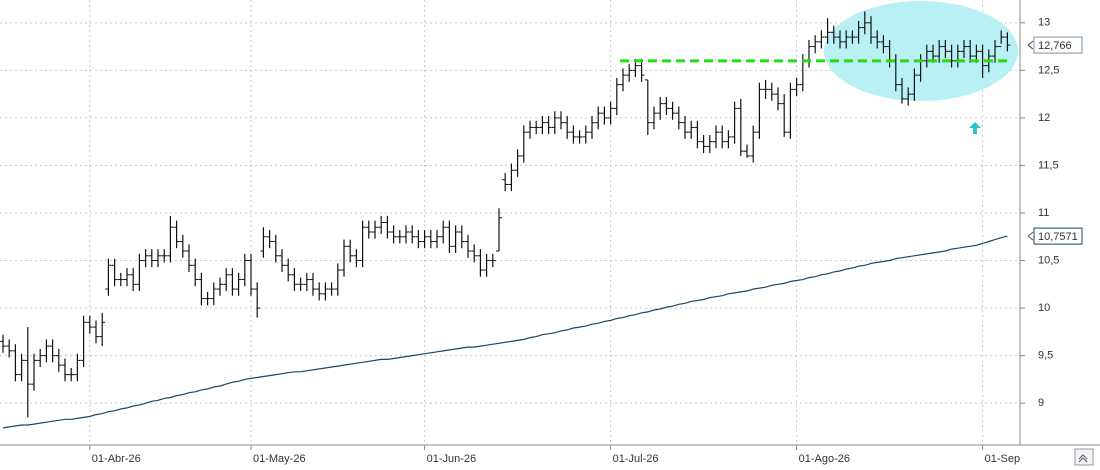 The image size is (1100, 470). Describe the element at coordinates (1048, 260) in the screenshot. I see `y-tick-label: 10,5` at that location.